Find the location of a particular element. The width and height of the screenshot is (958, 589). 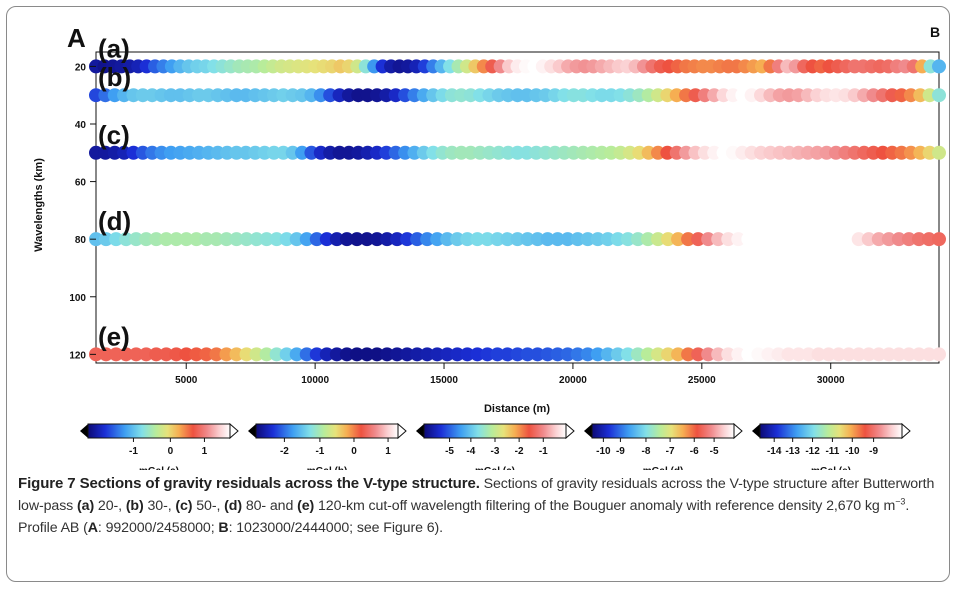

x-tick-label: 30000 is located at coordinates (831, 380).